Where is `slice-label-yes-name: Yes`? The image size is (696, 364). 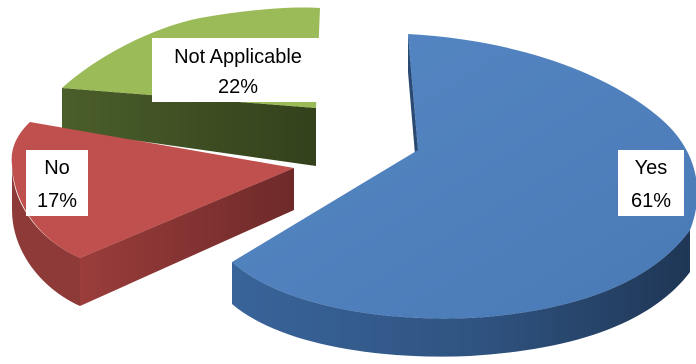 slice-label-yes-name: Yes is located at coordinates (651, 168).